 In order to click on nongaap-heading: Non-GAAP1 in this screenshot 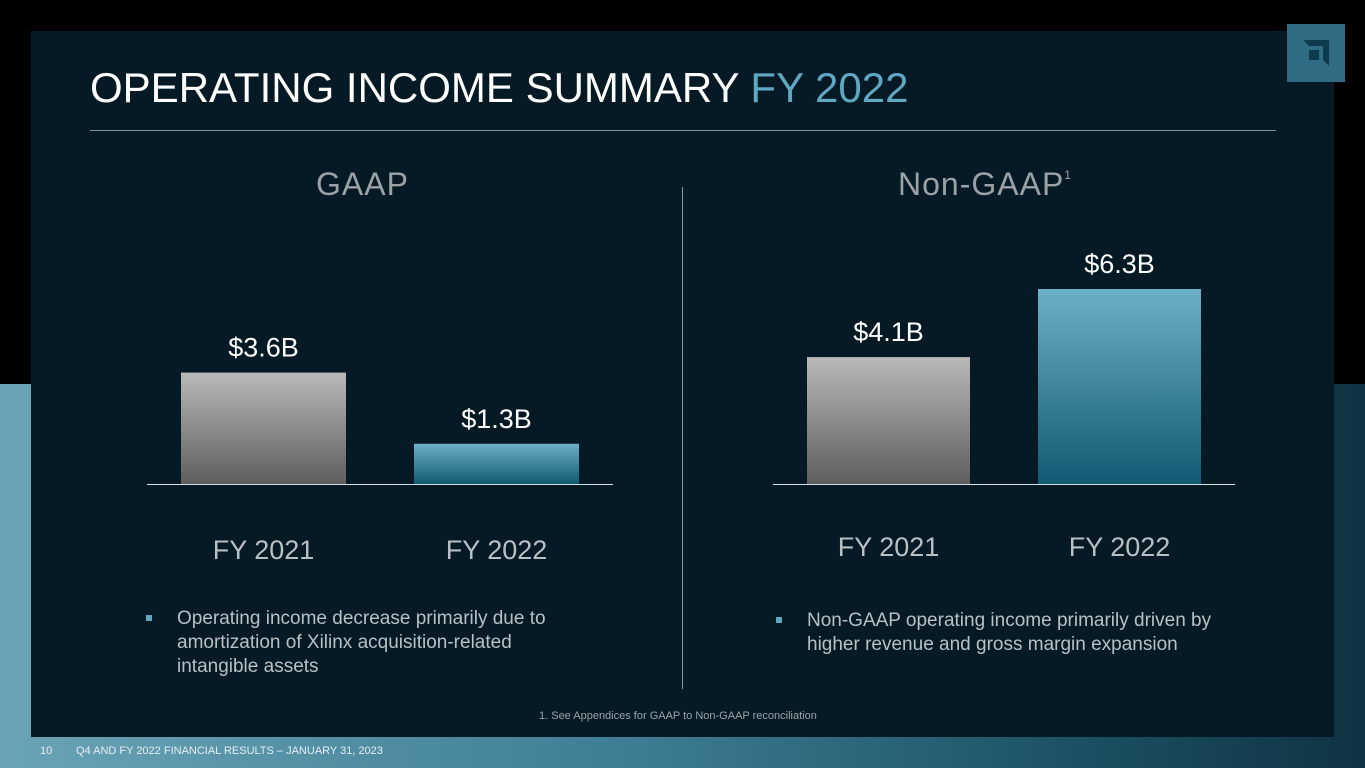, I will do `click(984, 184)`.